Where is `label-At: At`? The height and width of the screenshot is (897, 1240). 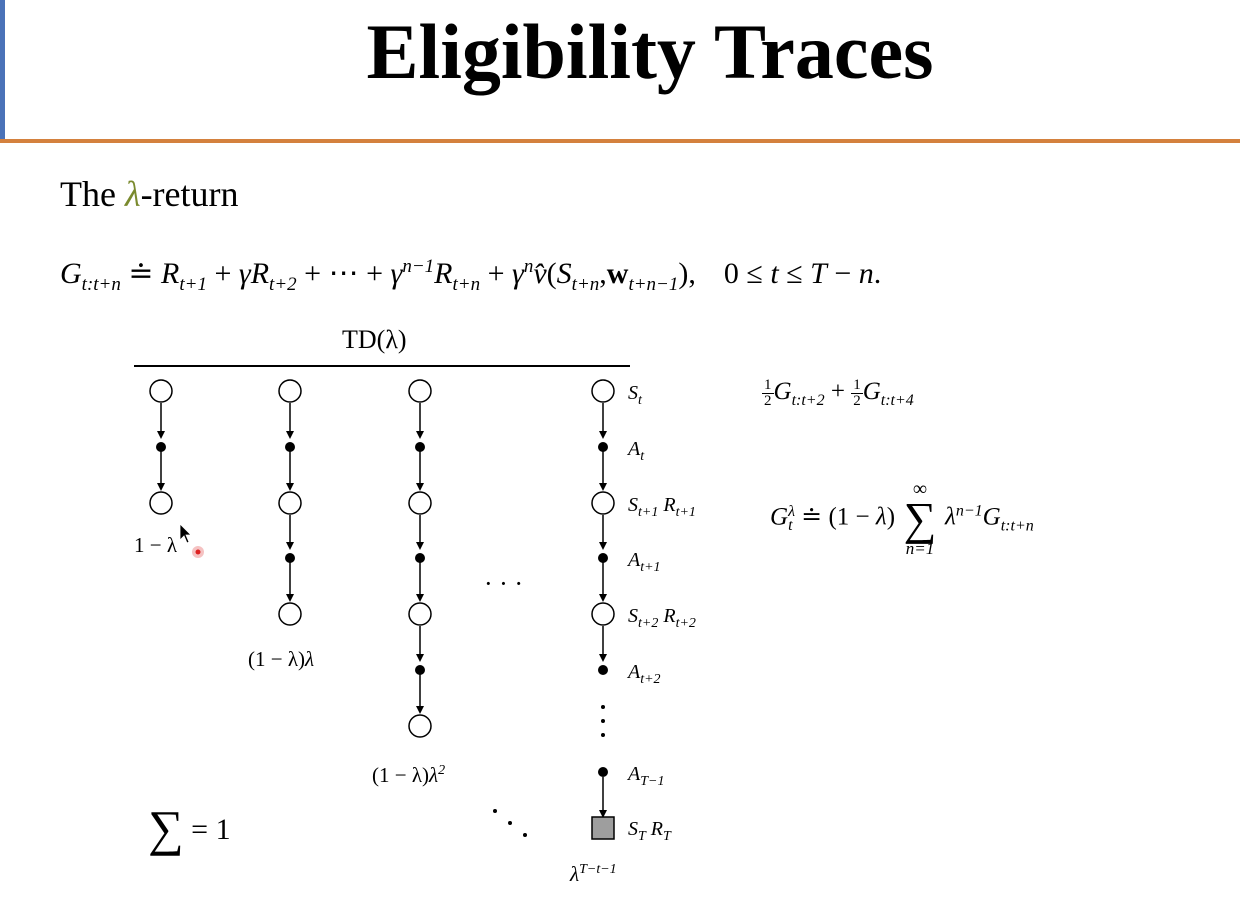 label-At: At is located at coordinates (636, 451).